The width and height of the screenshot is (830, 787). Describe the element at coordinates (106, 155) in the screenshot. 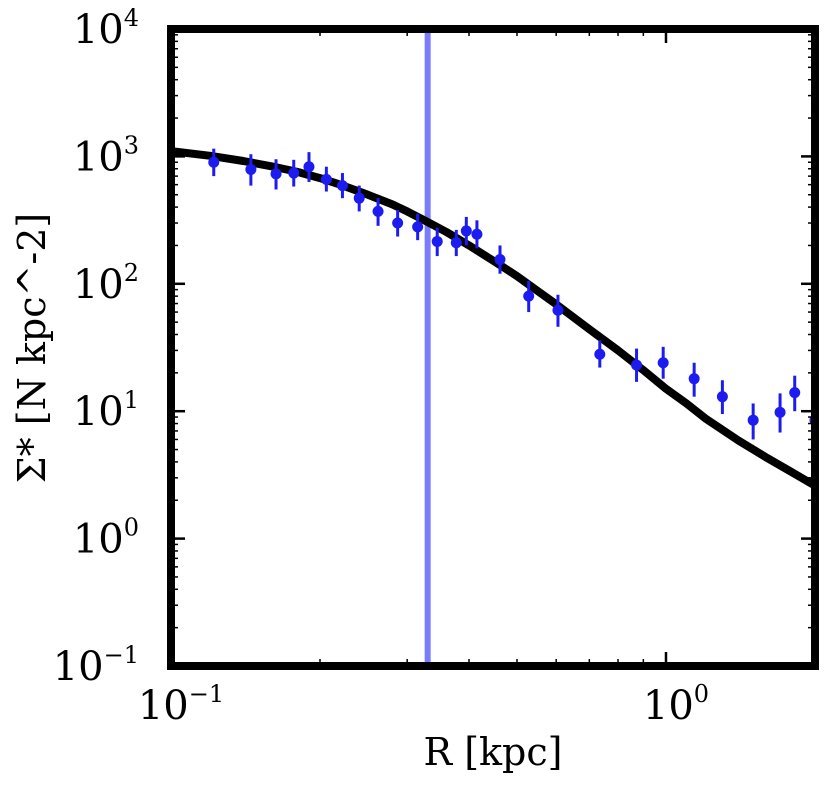

I see `y-tick-label: 10³` at that location.